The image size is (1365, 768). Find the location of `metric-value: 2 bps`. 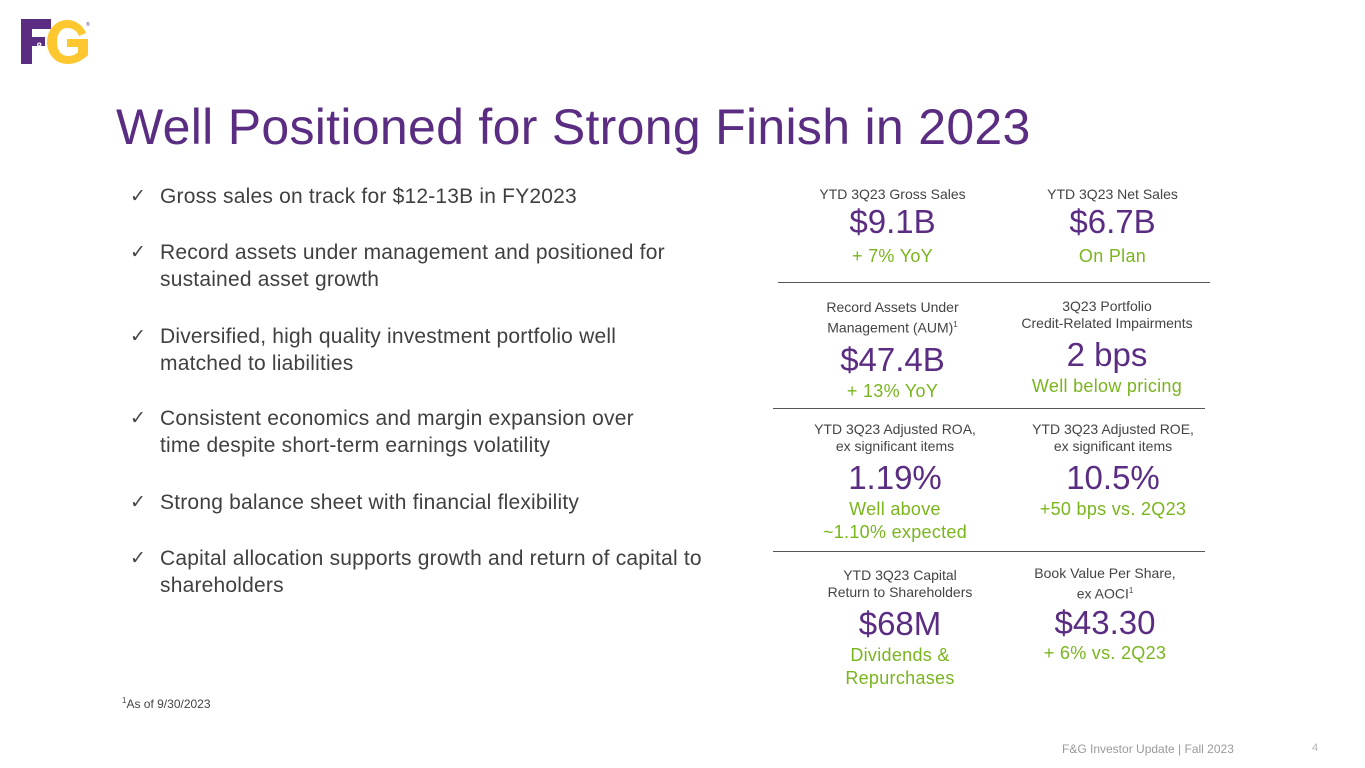

metric-value: 2 bps is located at coordinates (1107, 354).